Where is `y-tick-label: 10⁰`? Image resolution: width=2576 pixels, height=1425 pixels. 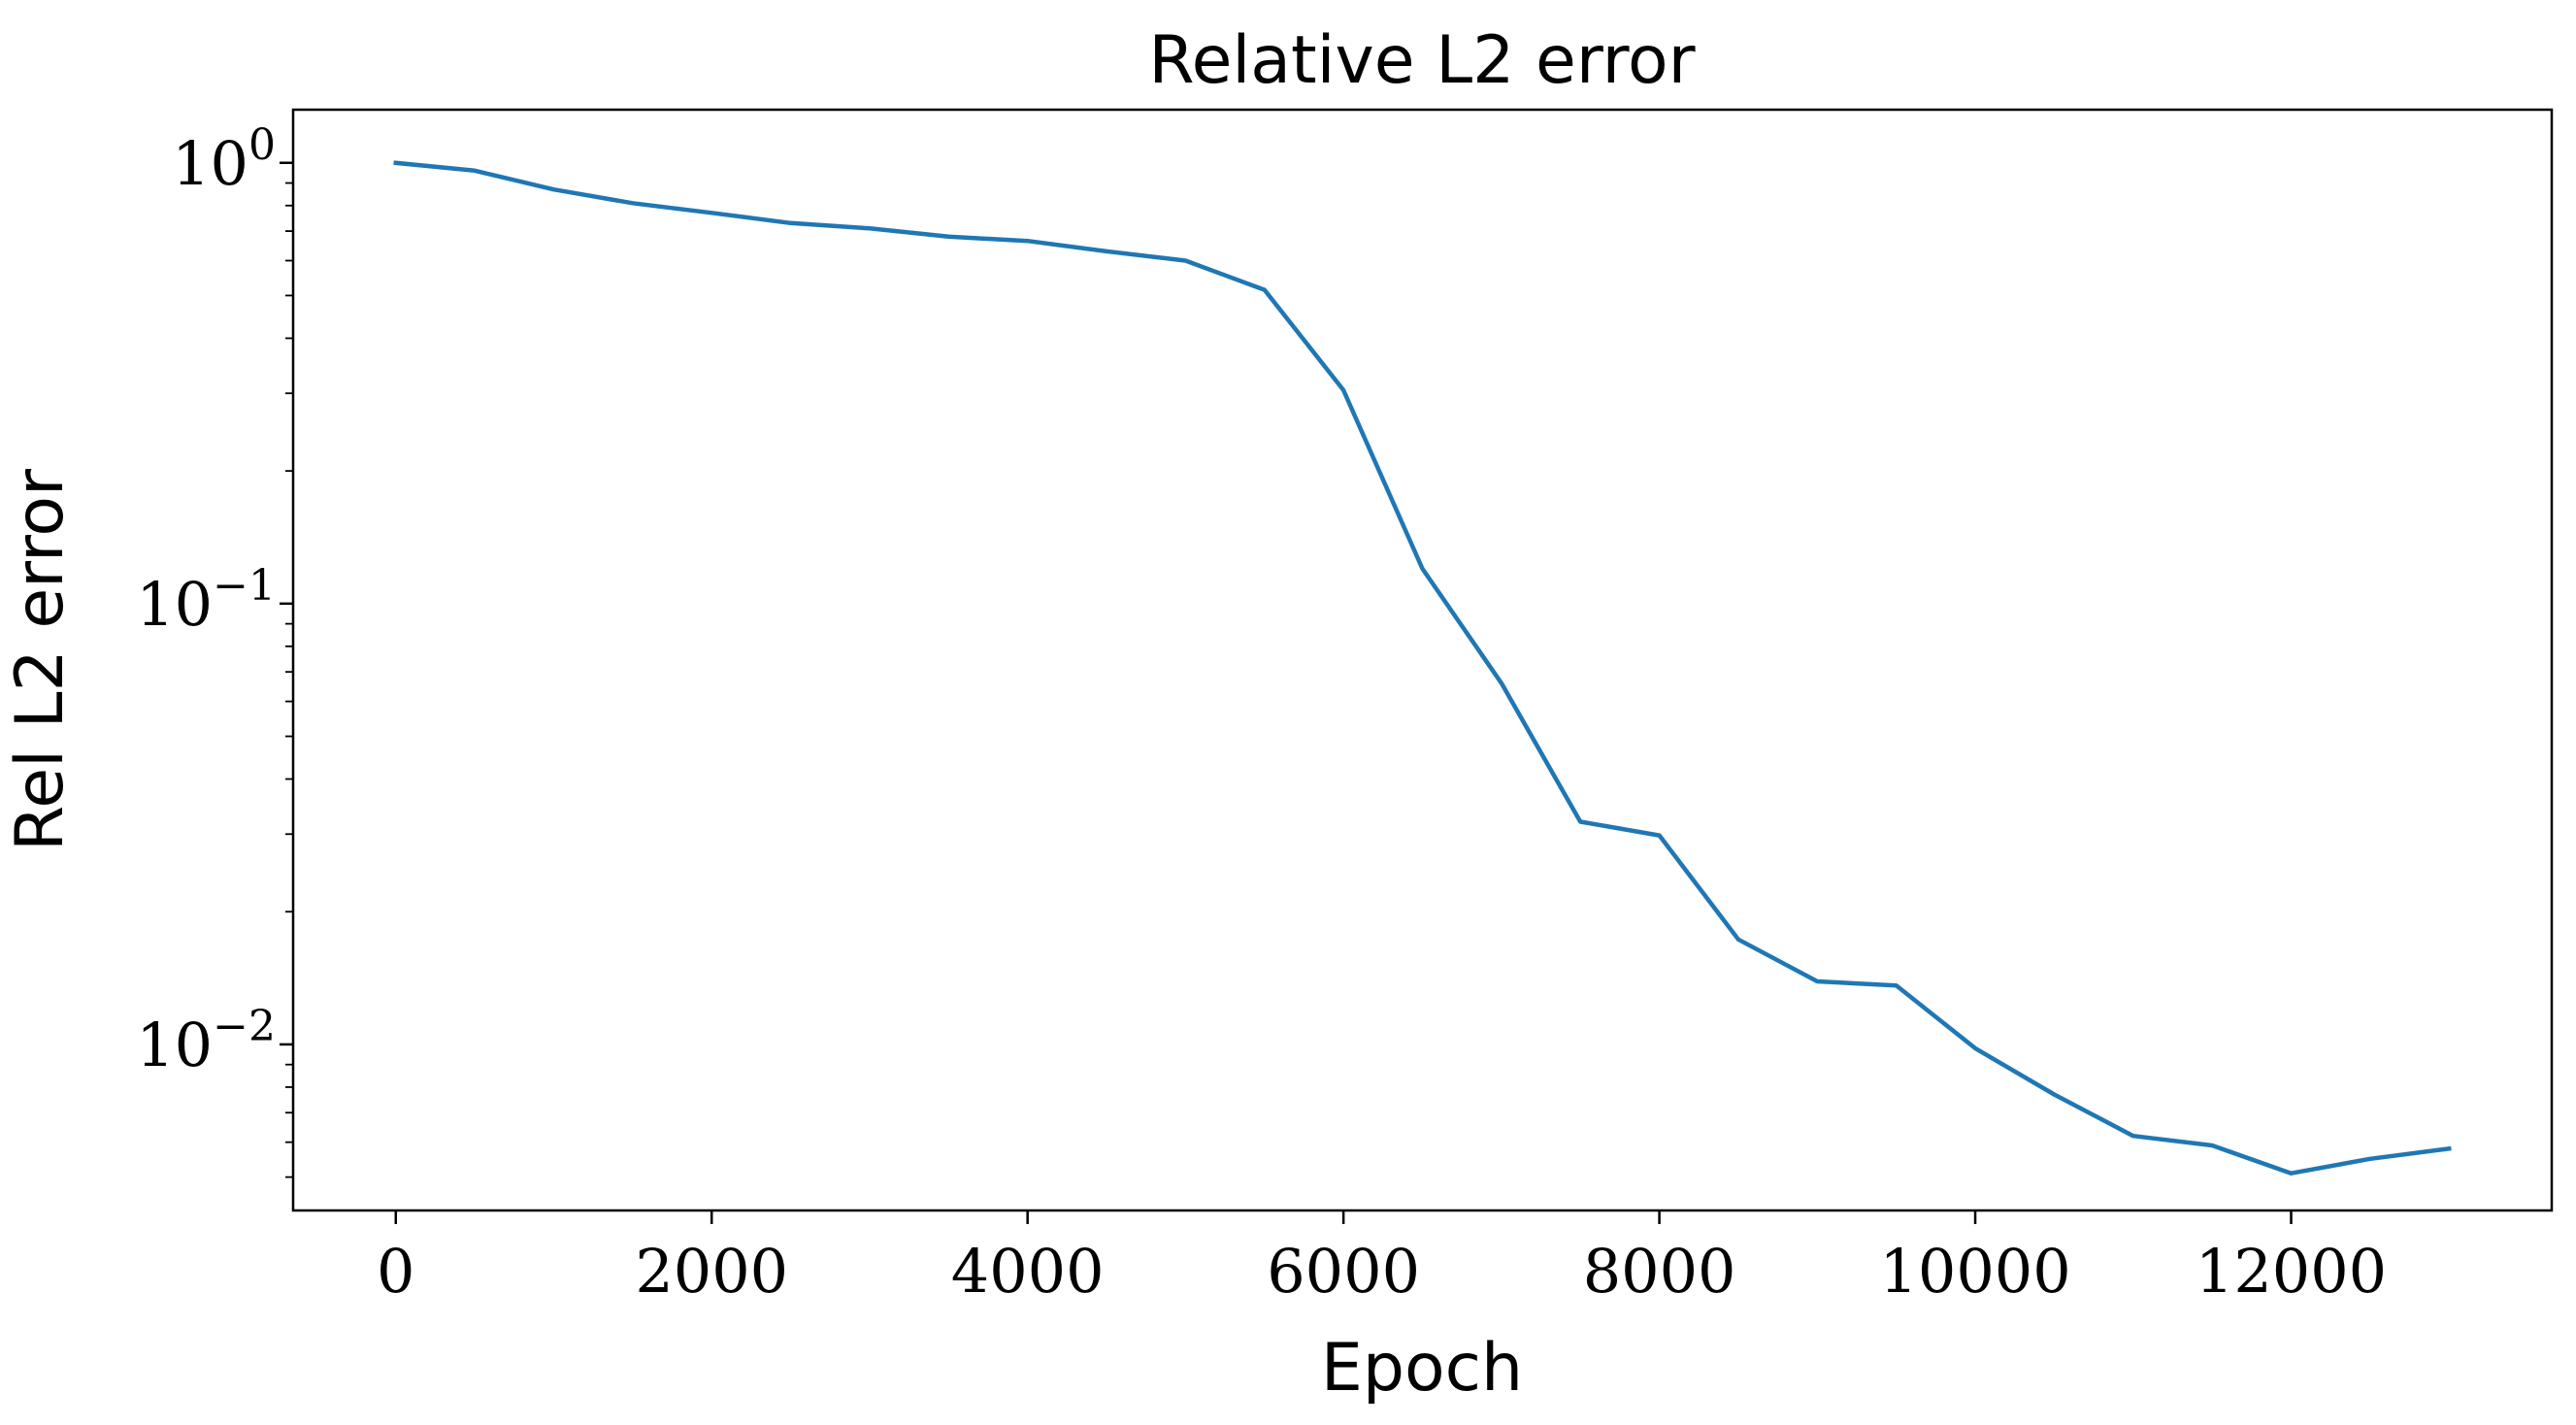
y-tick-label: 10⁰ is located at coordinates (224, 159).